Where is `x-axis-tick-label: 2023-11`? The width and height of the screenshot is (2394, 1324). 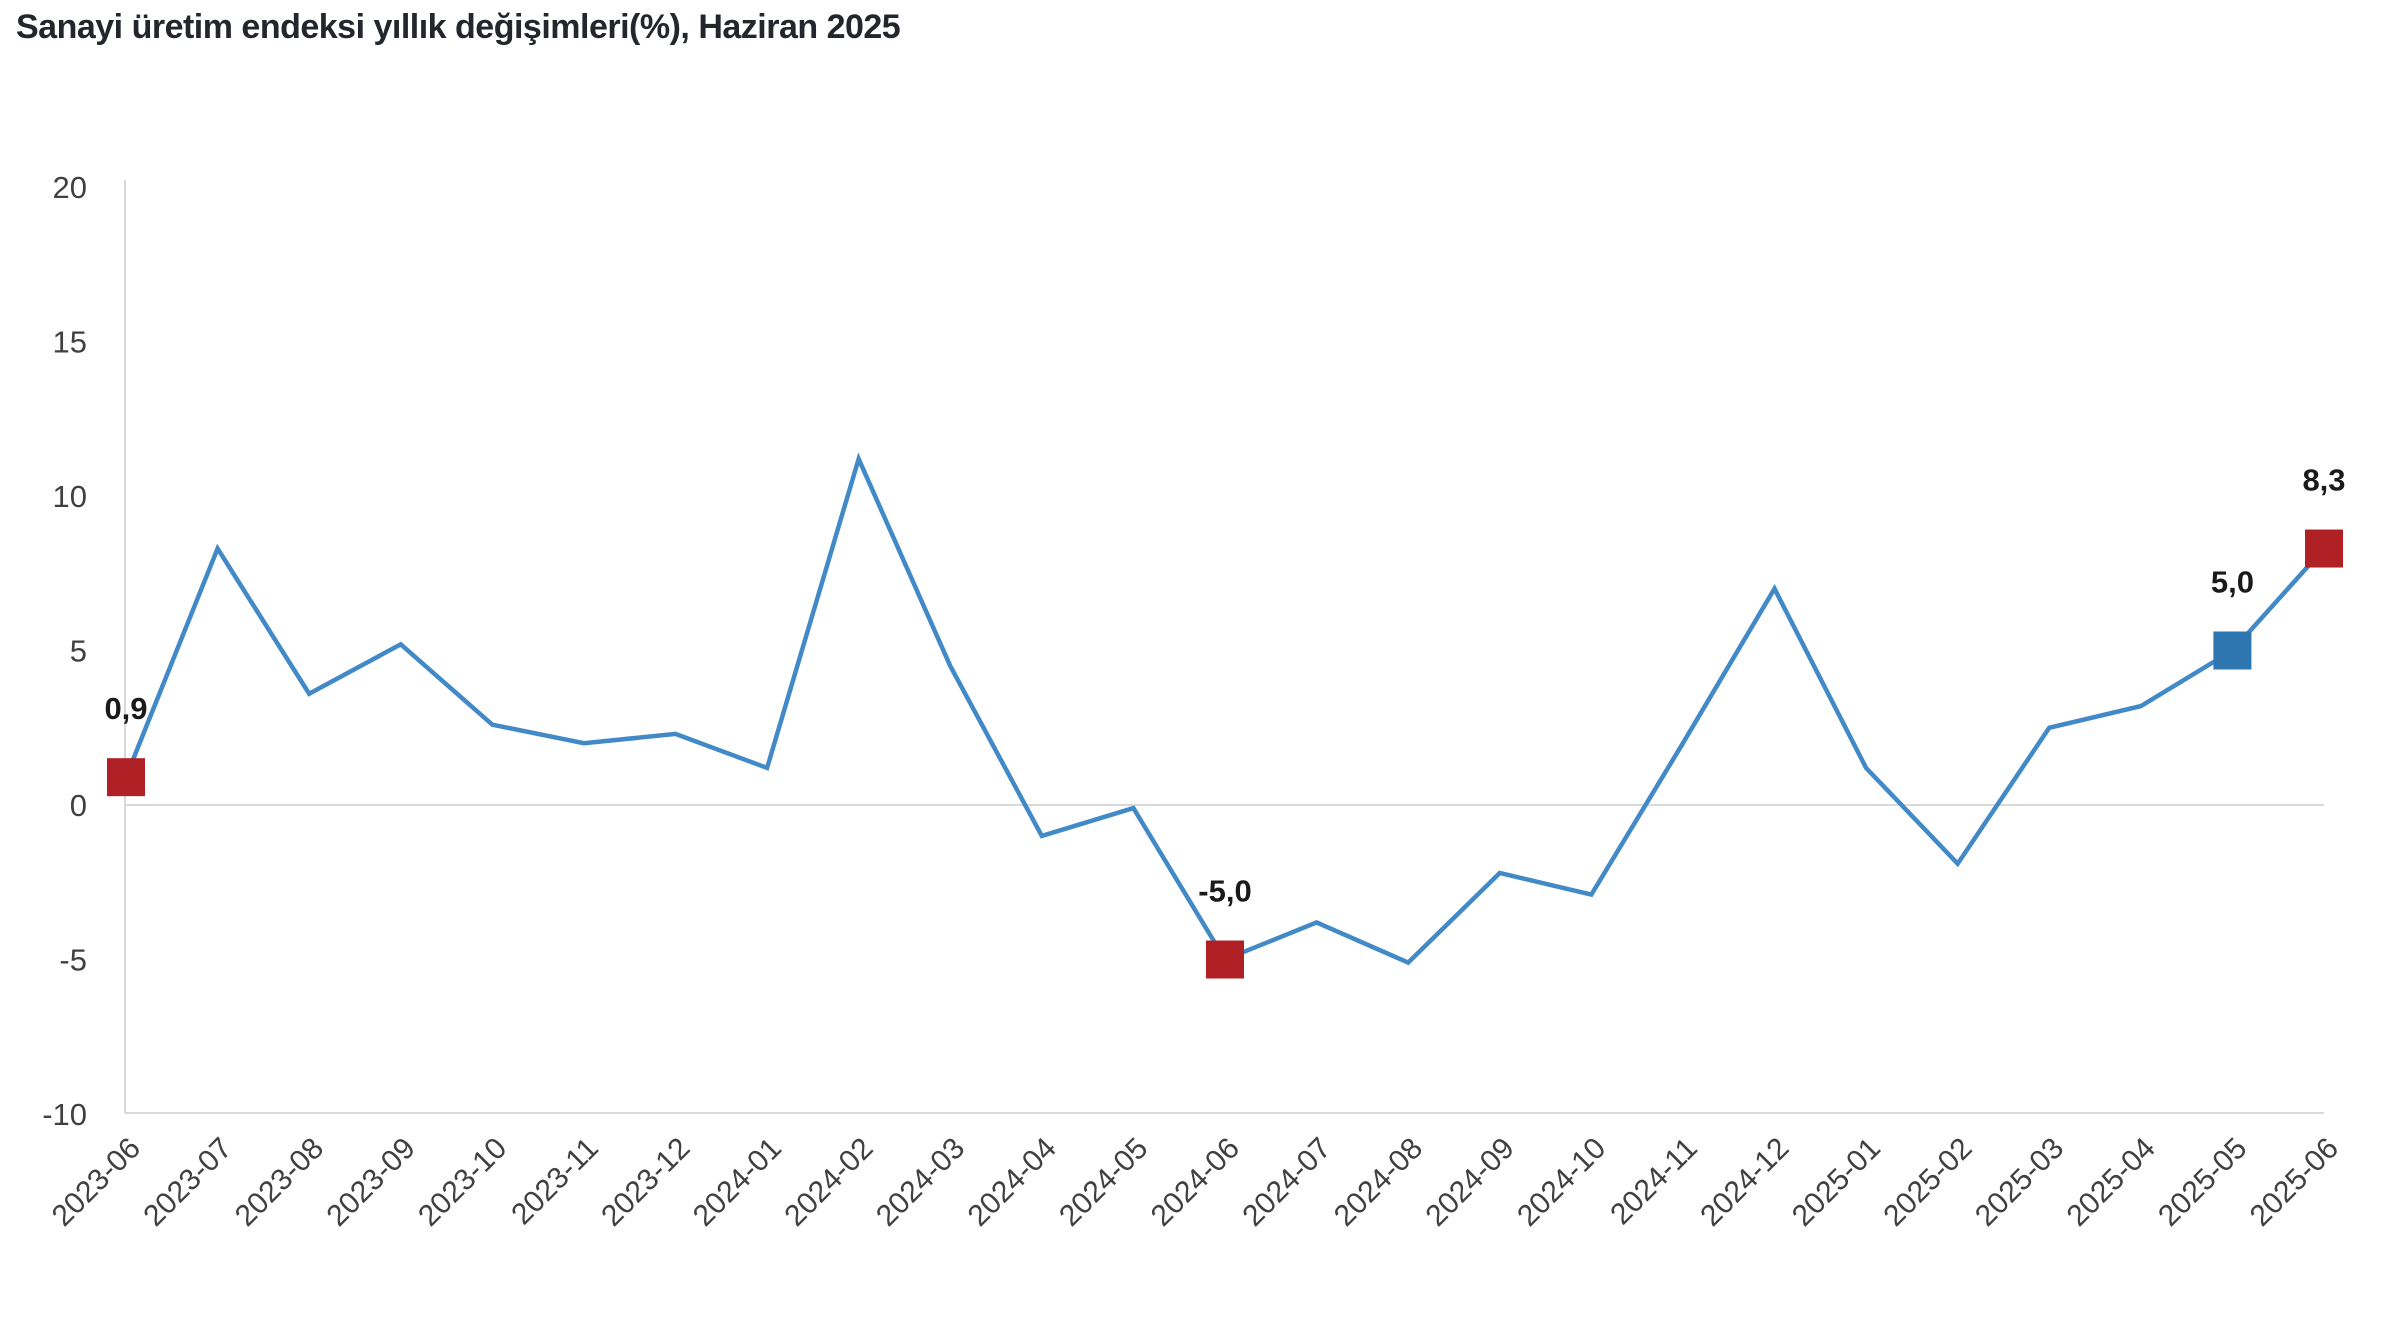 x-axis-tick-label: 2023-11 is located at coordinates (555, 1182).